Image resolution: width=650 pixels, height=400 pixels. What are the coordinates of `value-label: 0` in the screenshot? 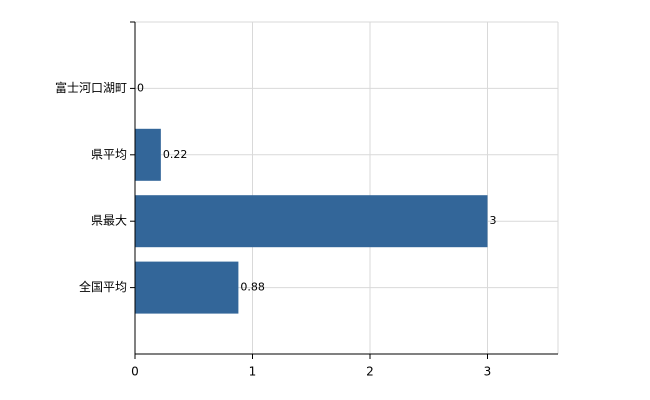 It's located at (140, 87).